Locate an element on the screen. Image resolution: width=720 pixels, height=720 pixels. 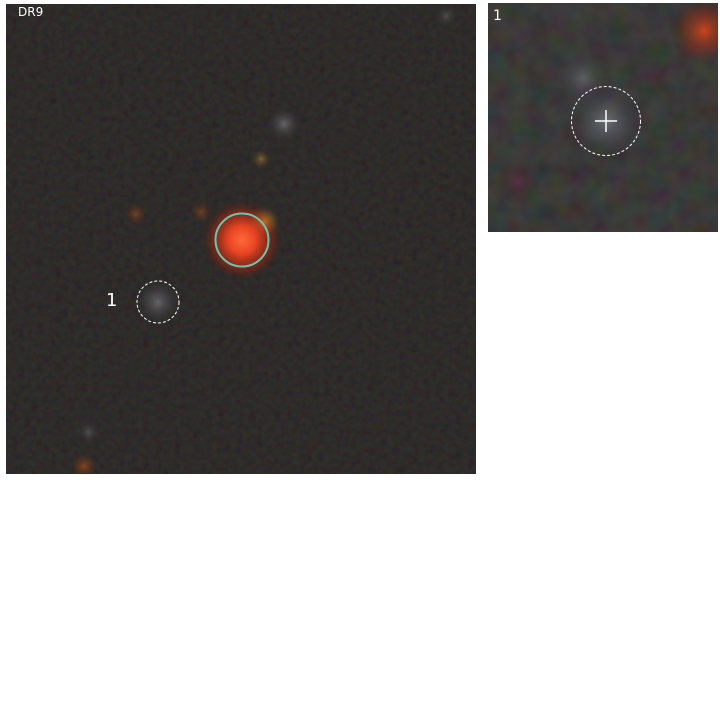
target-source is located at coordinates (242, 240).